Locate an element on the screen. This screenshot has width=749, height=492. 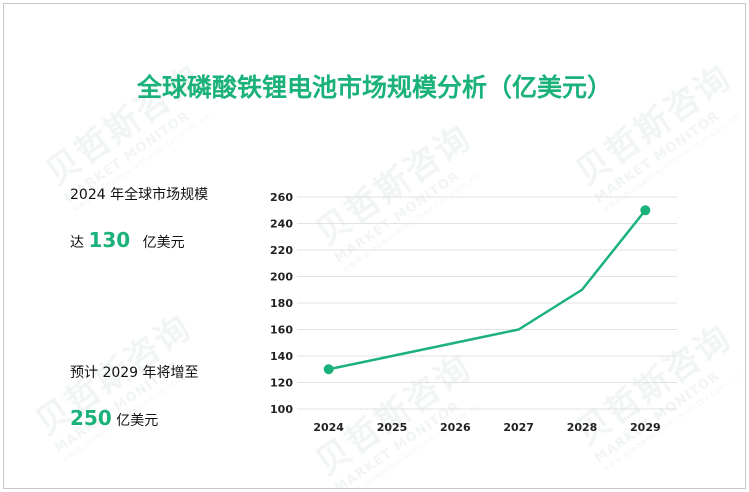
y-tick-label: 240 is located at coordinates (281, 224).